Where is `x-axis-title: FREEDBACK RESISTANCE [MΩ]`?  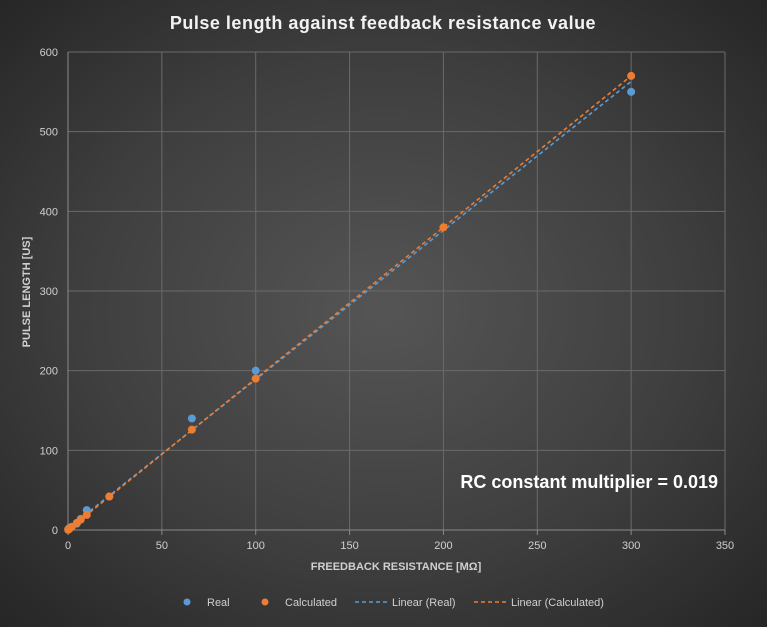 x-axis-title: FREEDBACK RESISTANCE [MΩ] is located at coordinates (396, 567).